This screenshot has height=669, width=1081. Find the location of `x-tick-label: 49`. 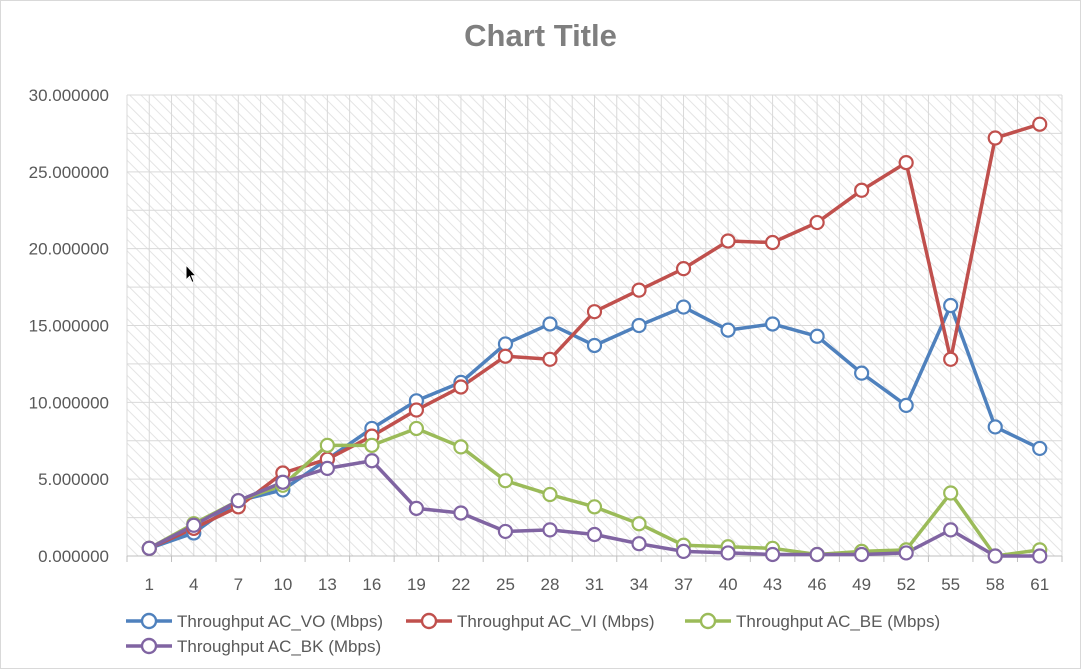

x-tick-label: 49 is located at coordinates (861, 584).